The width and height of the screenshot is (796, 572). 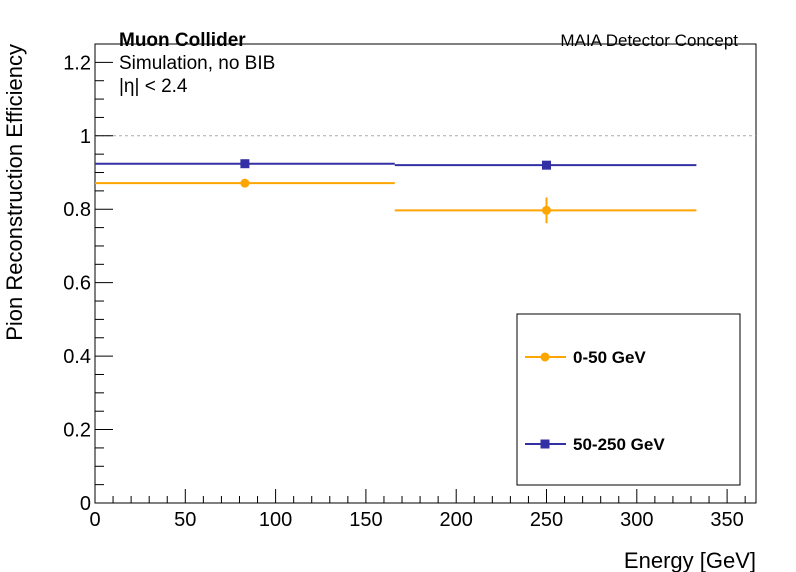 What do you see at coordinates (365, 520) in the screenshot?
I see `x-tick-label: 150` at bounding box center [365, 520].